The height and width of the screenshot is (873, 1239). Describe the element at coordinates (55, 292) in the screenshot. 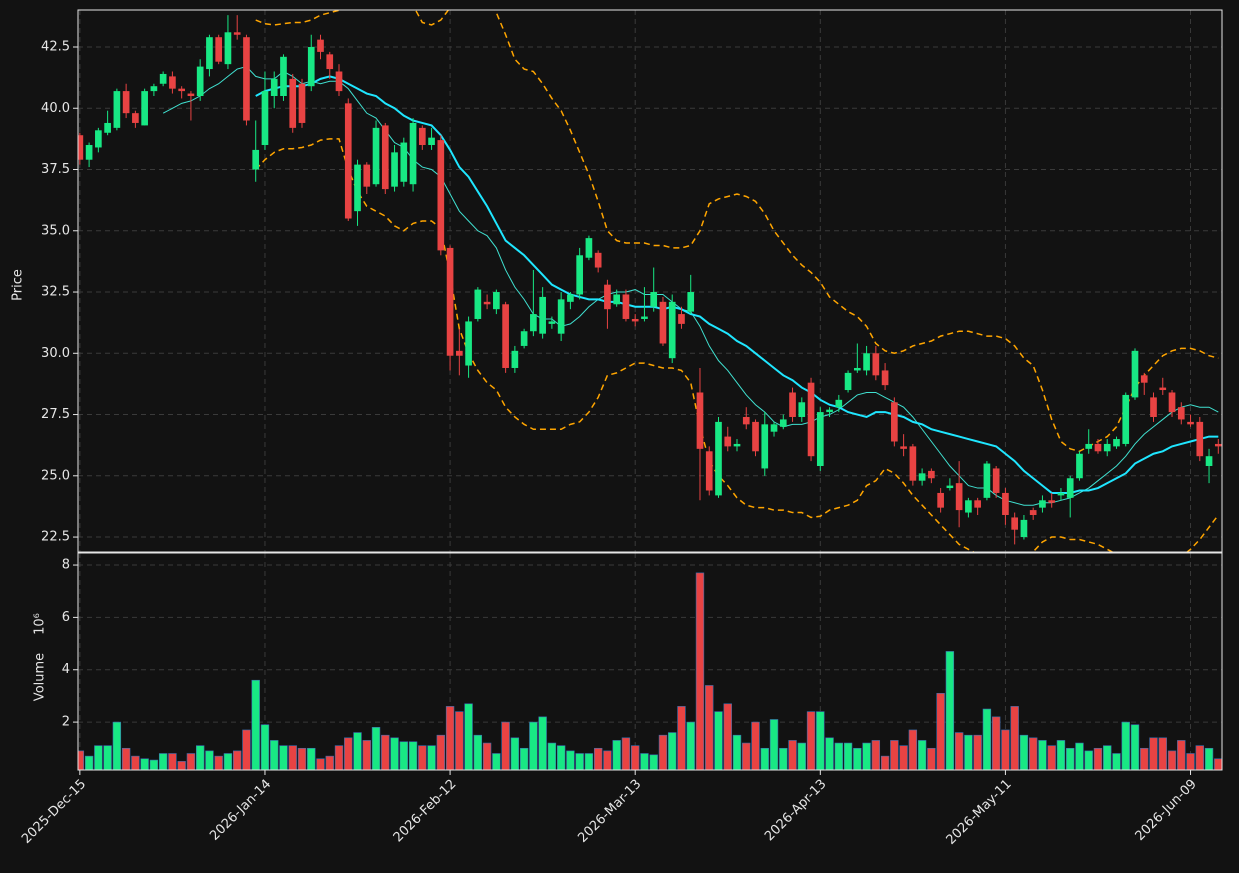

I see `y-tick-label: 32.5` at that location.